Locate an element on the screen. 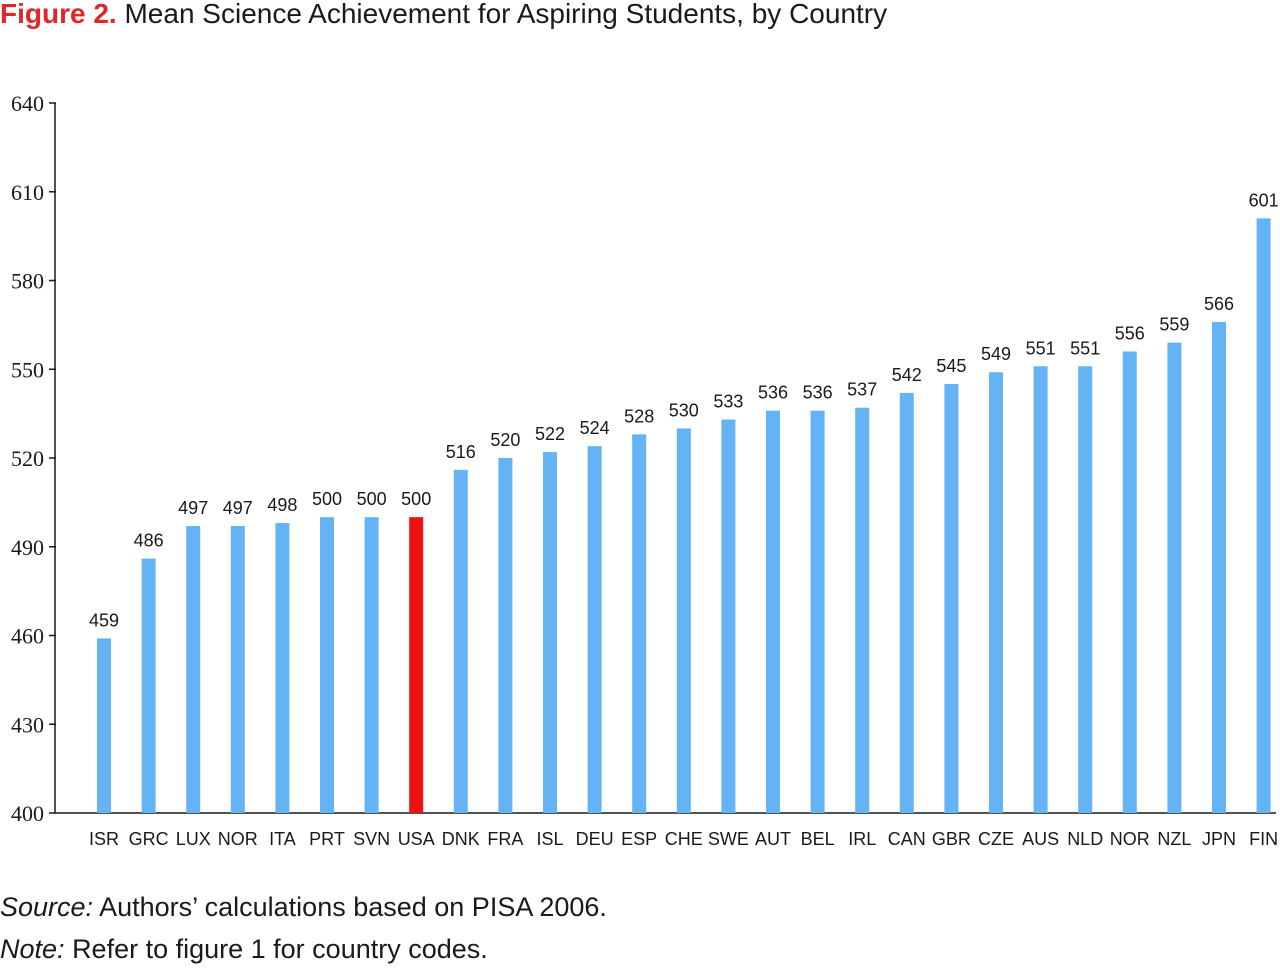 This screenshot has height=969, width=1280. data-label: 566 is located at coordinates (1219, 304).